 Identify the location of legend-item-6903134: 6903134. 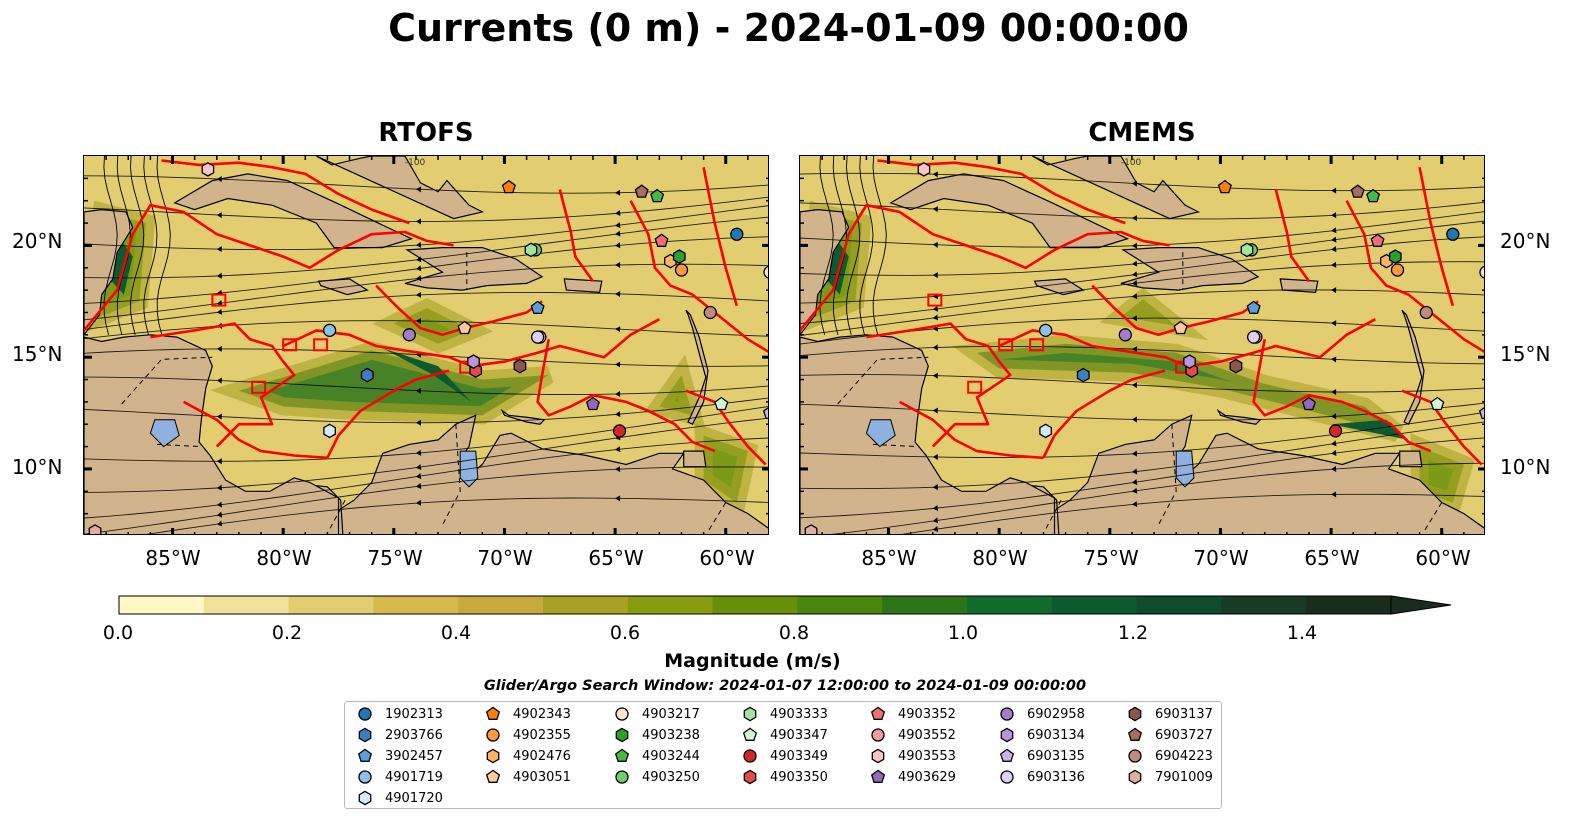
(1041, 735).